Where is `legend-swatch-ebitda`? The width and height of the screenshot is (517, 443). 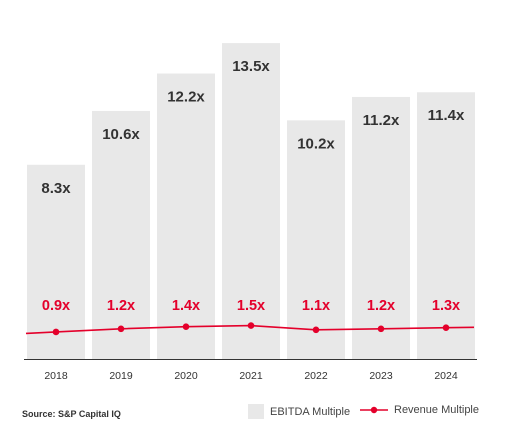
legend-swatch-ebitda is located at coordinates (256, 411).